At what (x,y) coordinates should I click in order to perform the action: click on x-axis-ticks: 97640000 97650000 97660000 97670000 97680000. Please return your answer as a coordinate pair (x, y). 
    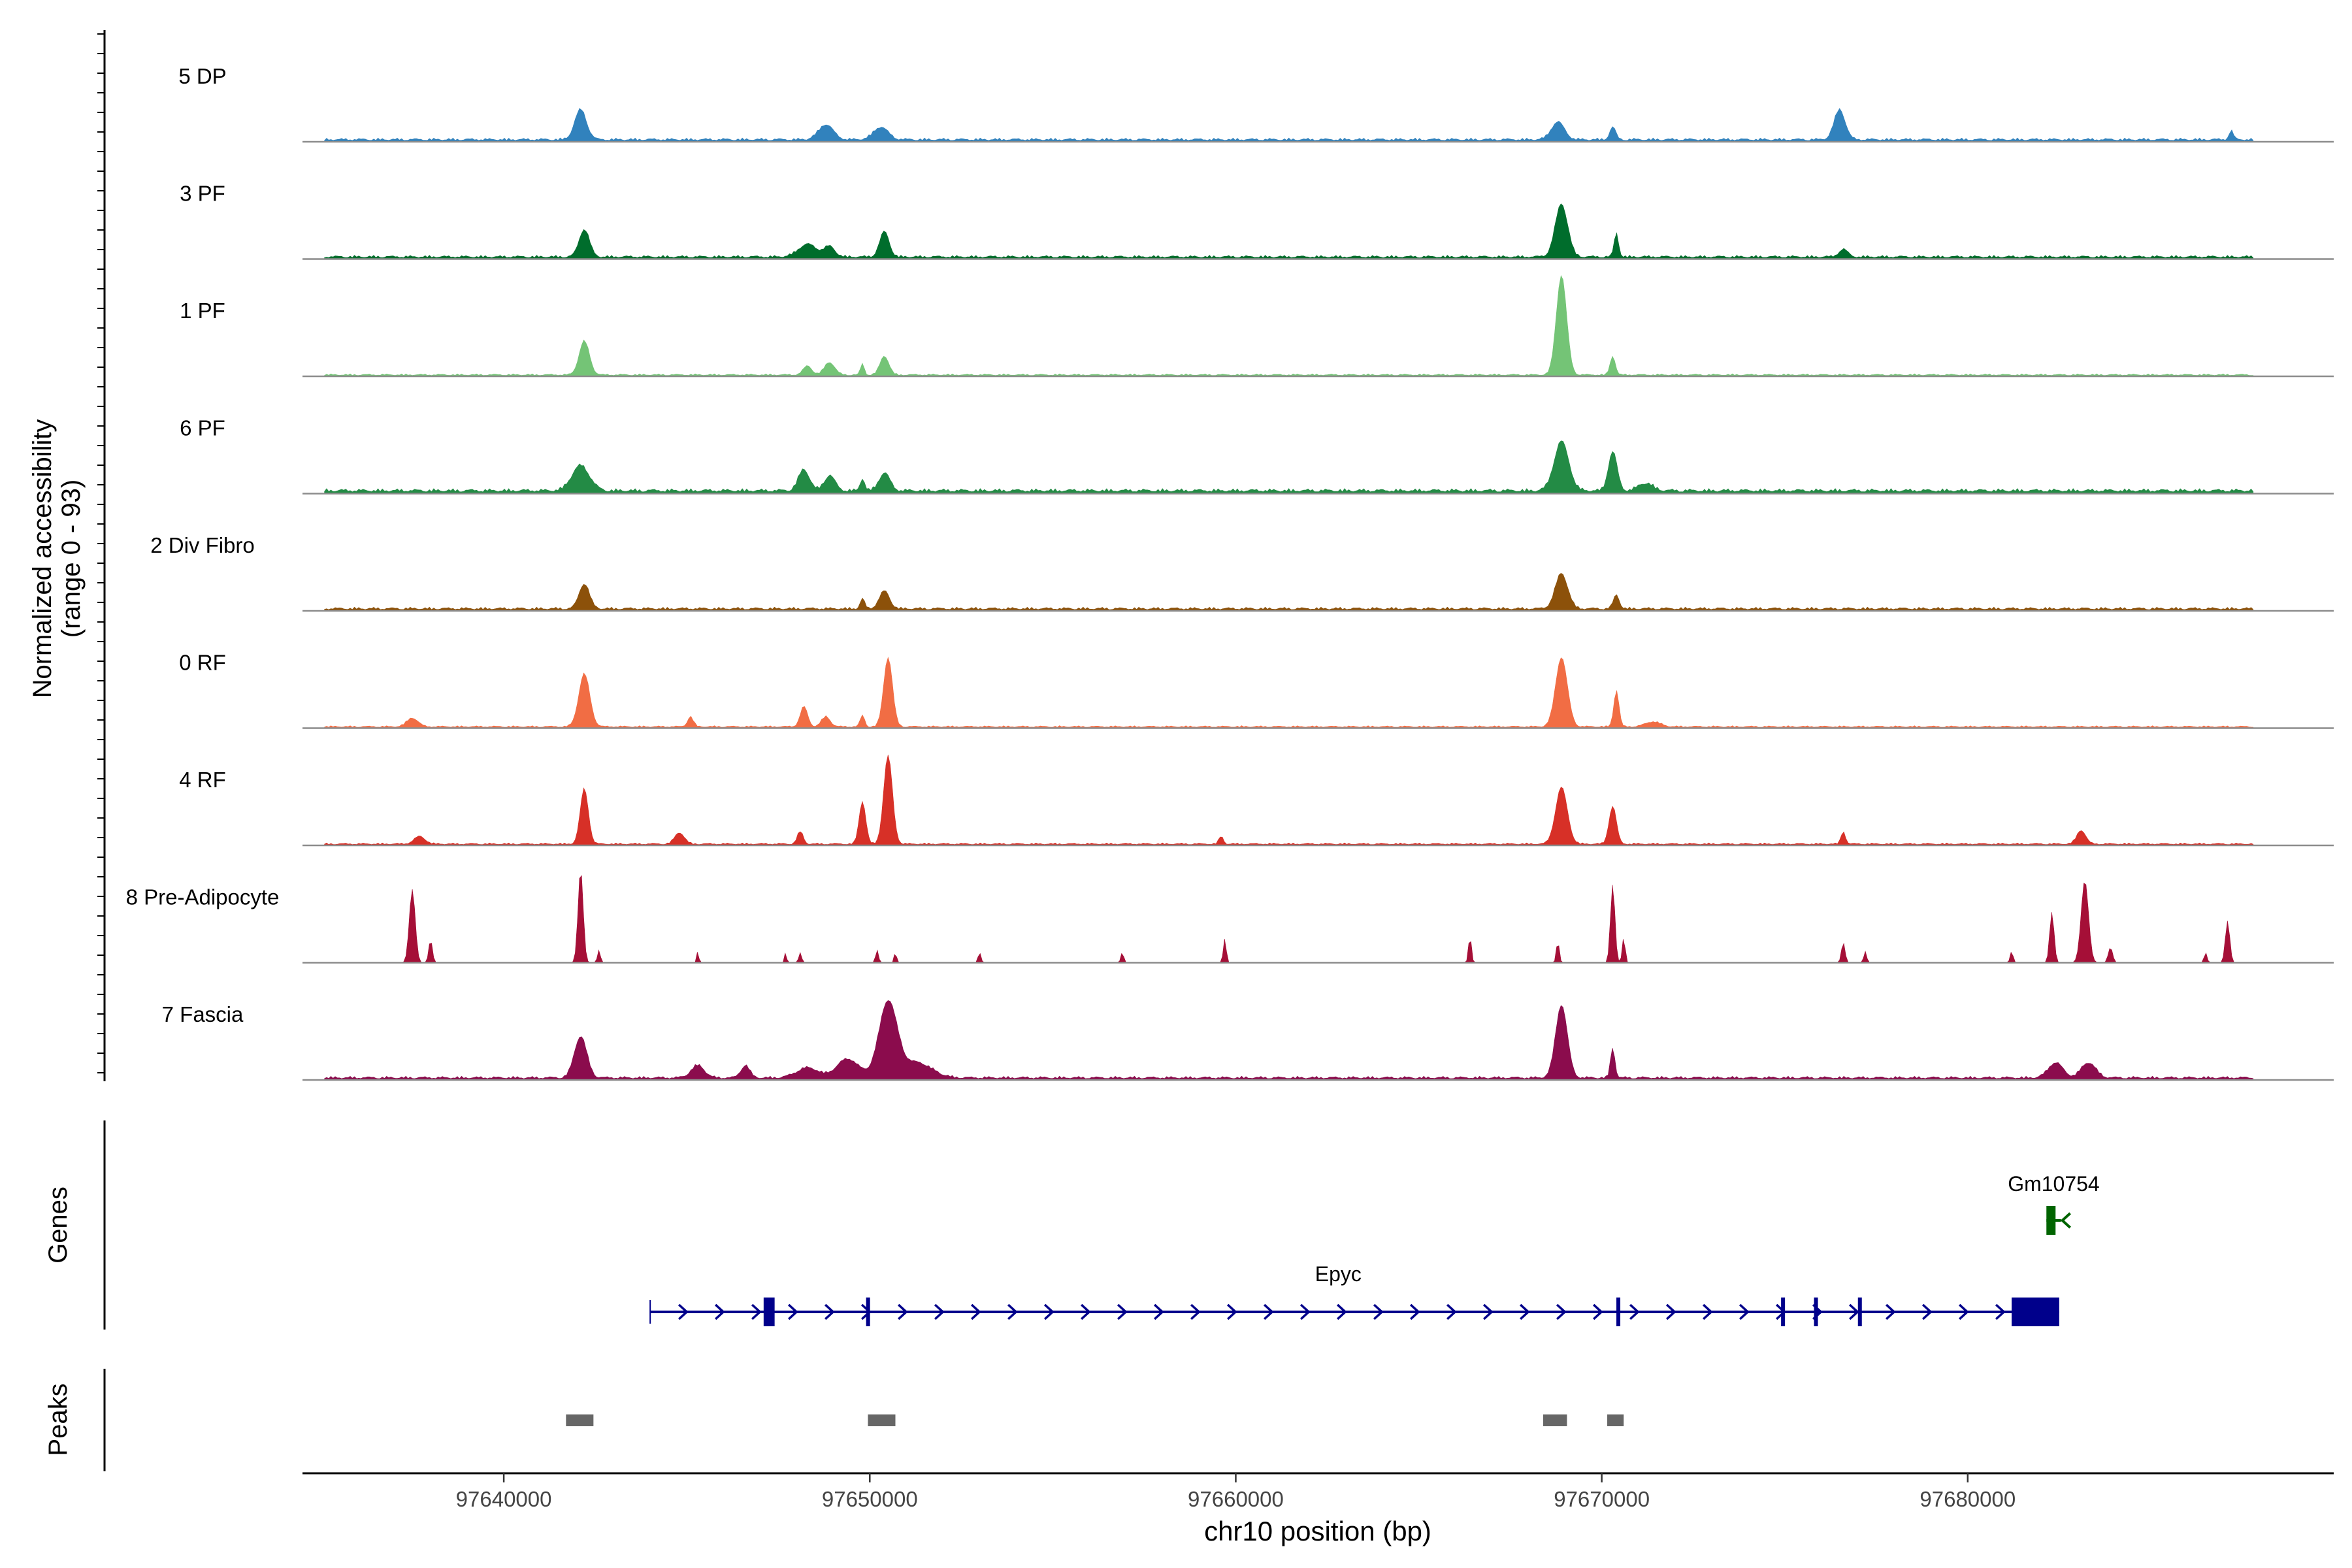
    Looking at the image, I should click on (1236, 1492).